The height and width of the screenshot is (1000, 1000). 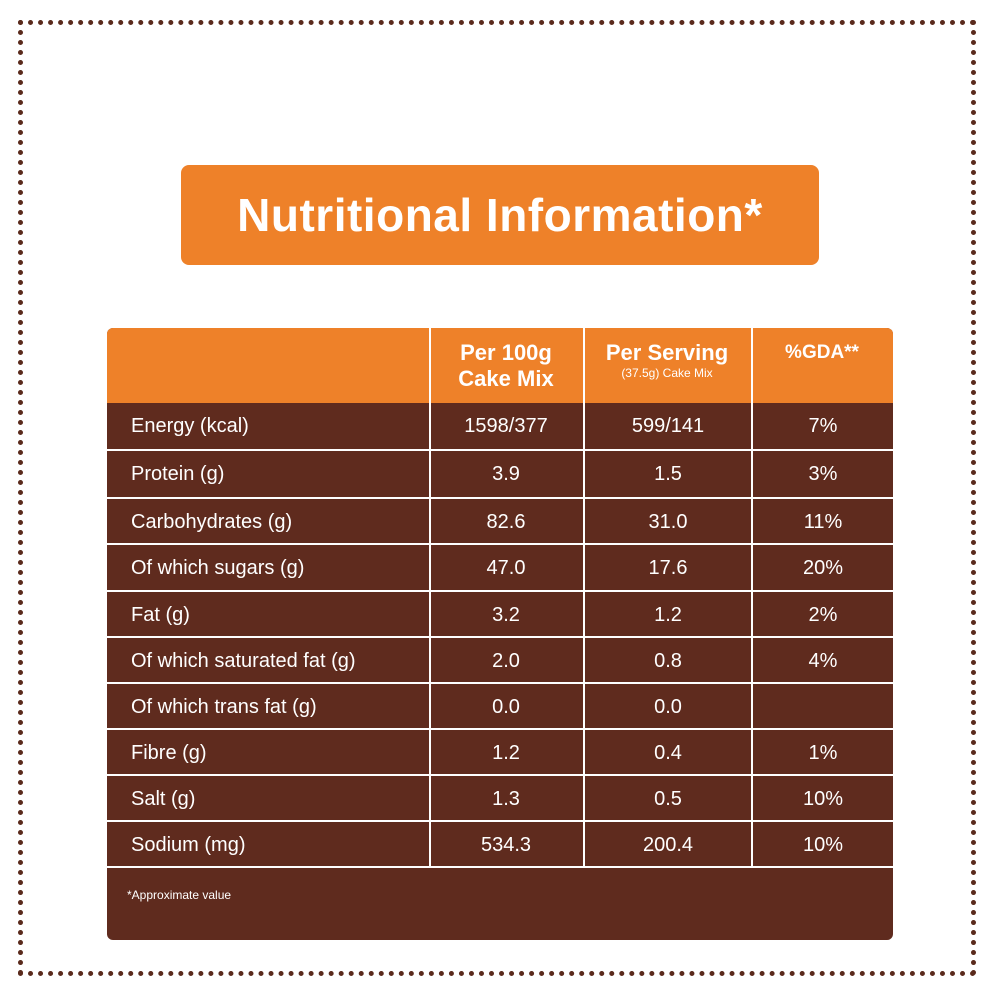 What do you see at coordinates (506, 474) in the screenshot?
I see `per-100g-value: 3.9` at bounding box center [506, 474].